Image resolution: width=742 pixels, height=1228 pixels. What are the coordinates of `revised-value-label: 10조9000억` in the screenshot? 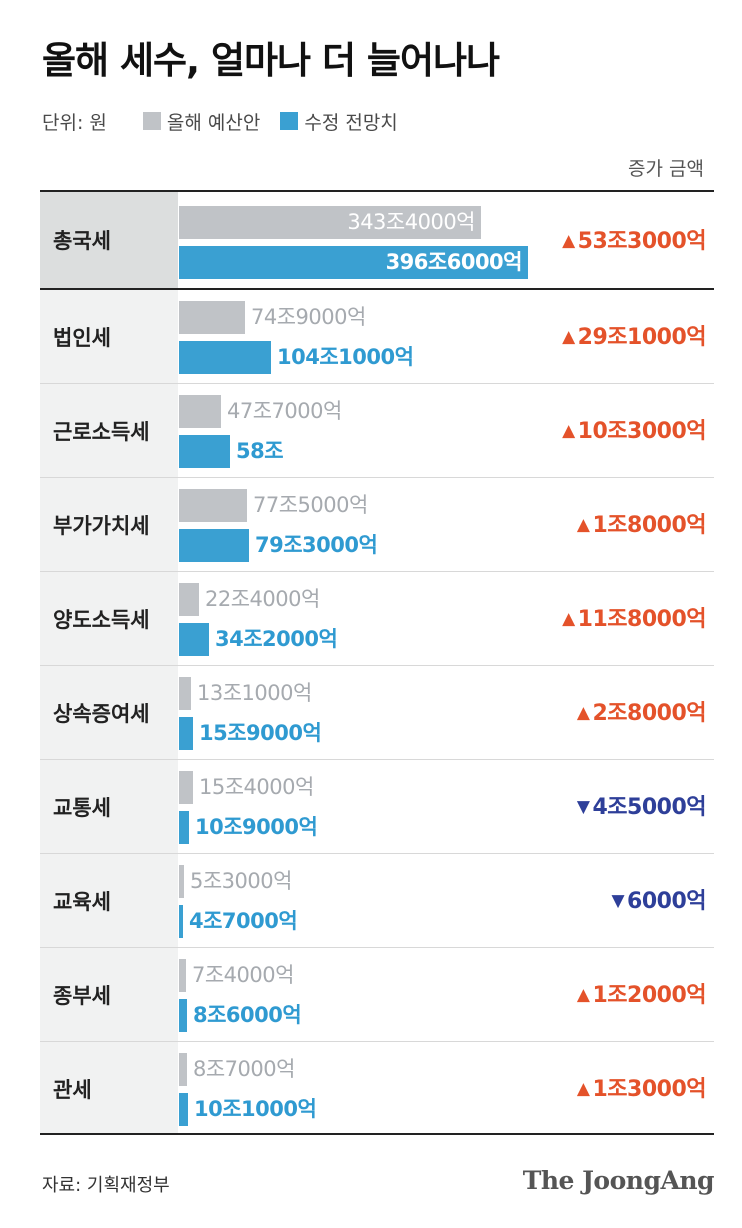 It's located at (256, 827).